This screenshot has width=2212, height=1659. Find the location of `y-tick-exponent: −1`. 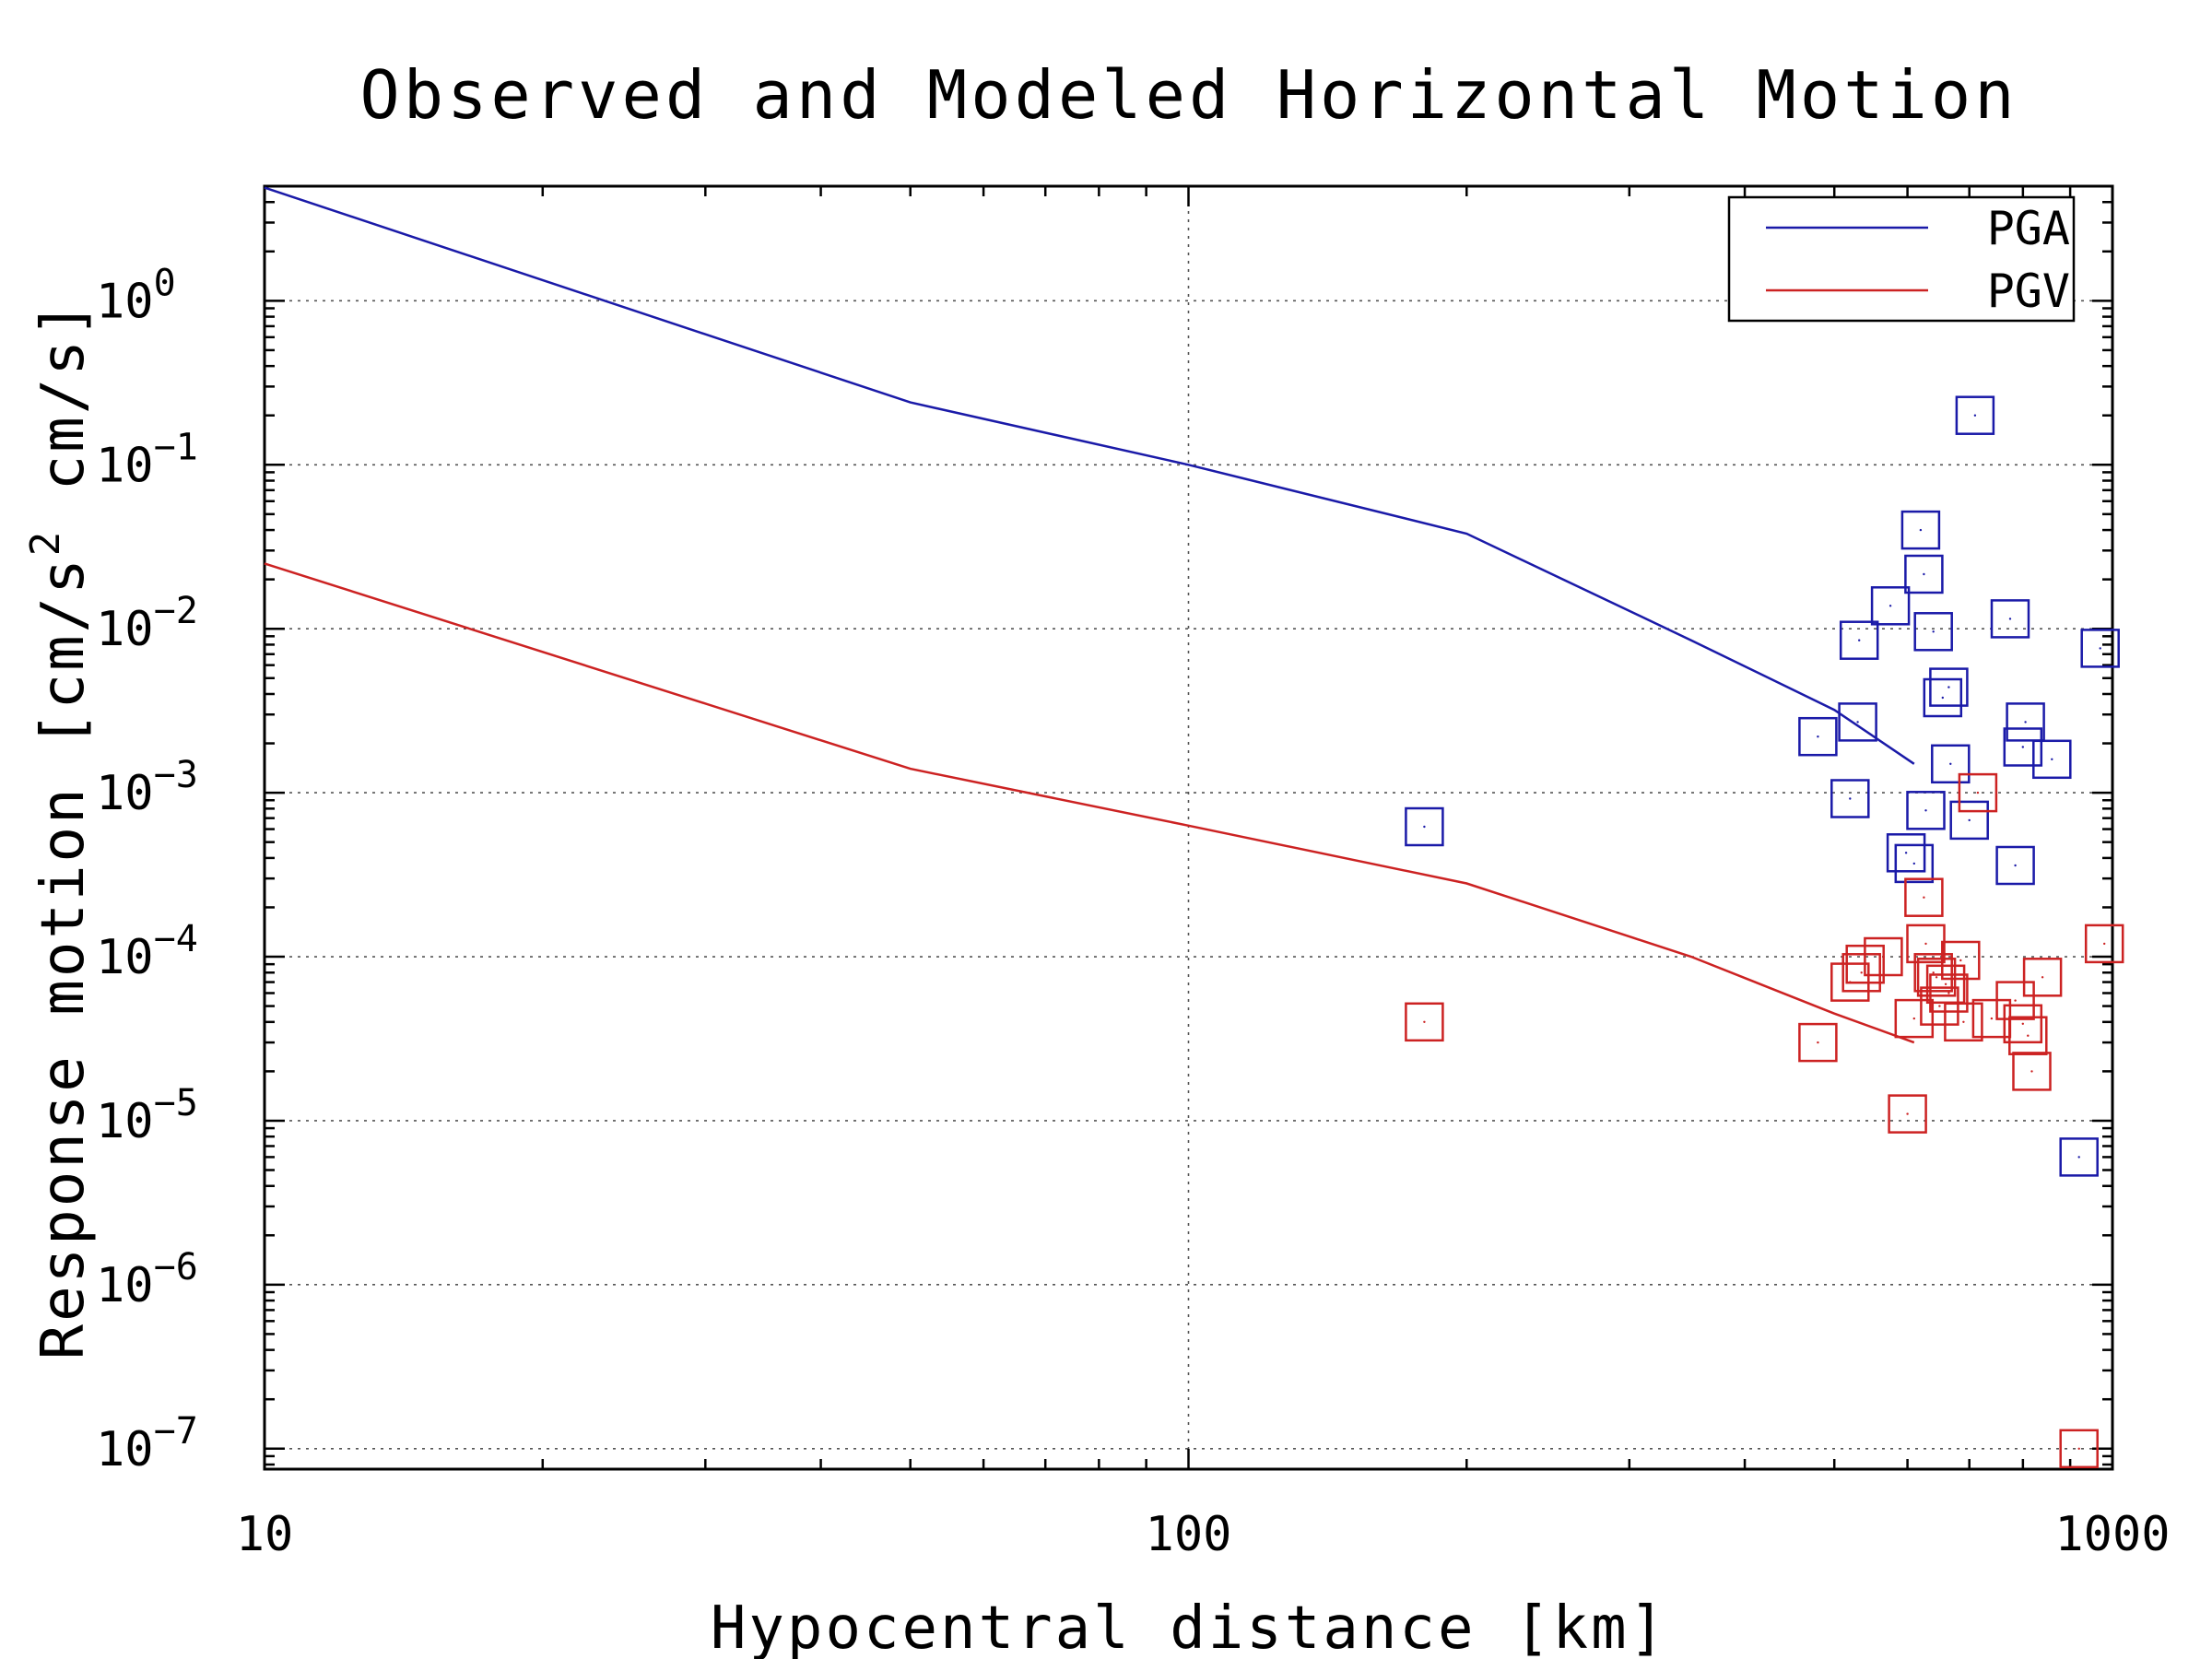

y-tick-exponent: −1 is located at coordinates (176, 447).